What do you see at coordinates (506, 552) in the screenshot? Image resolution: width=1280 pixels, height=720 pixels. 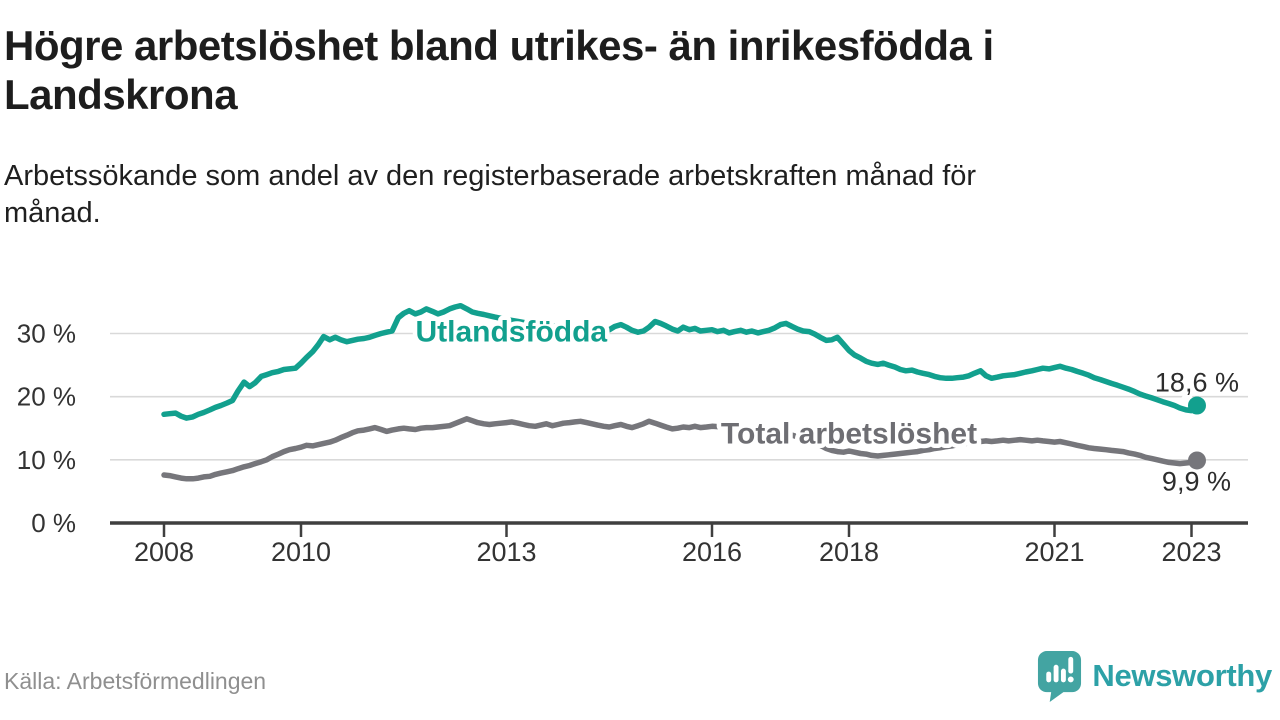 I see `x-axis-label: 2013` at bounding box center [506, 552].